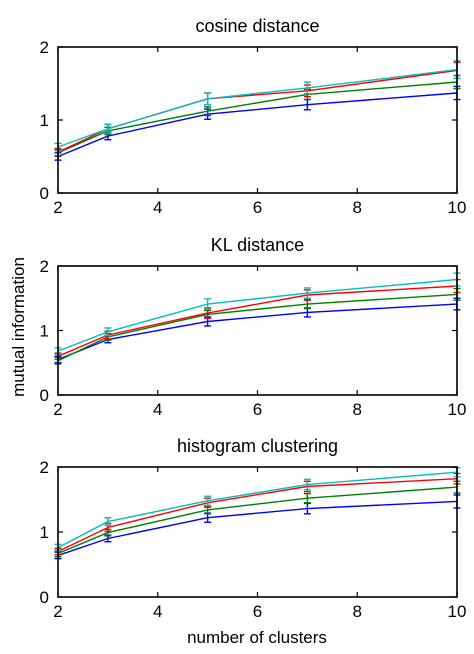 Image resolution: width=474 pixels, height=654 pixels. I want to click on chart-title: histogram clustering, so click(257, 446).